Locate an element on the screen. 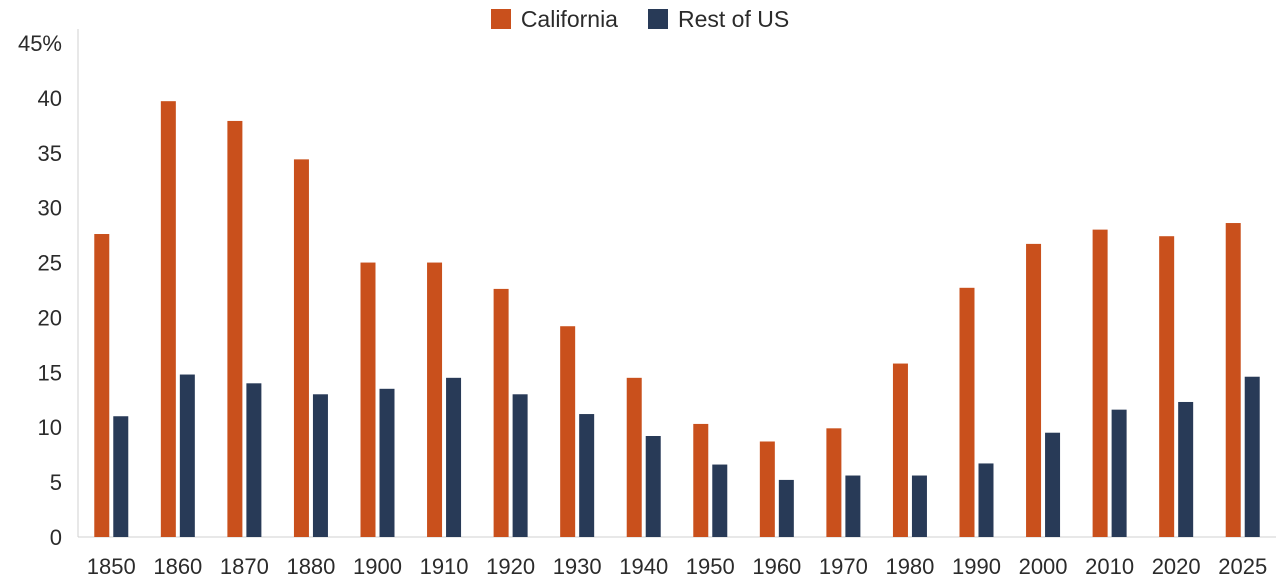  x-tick-label: 1910 is located at coordinates (444, 566).